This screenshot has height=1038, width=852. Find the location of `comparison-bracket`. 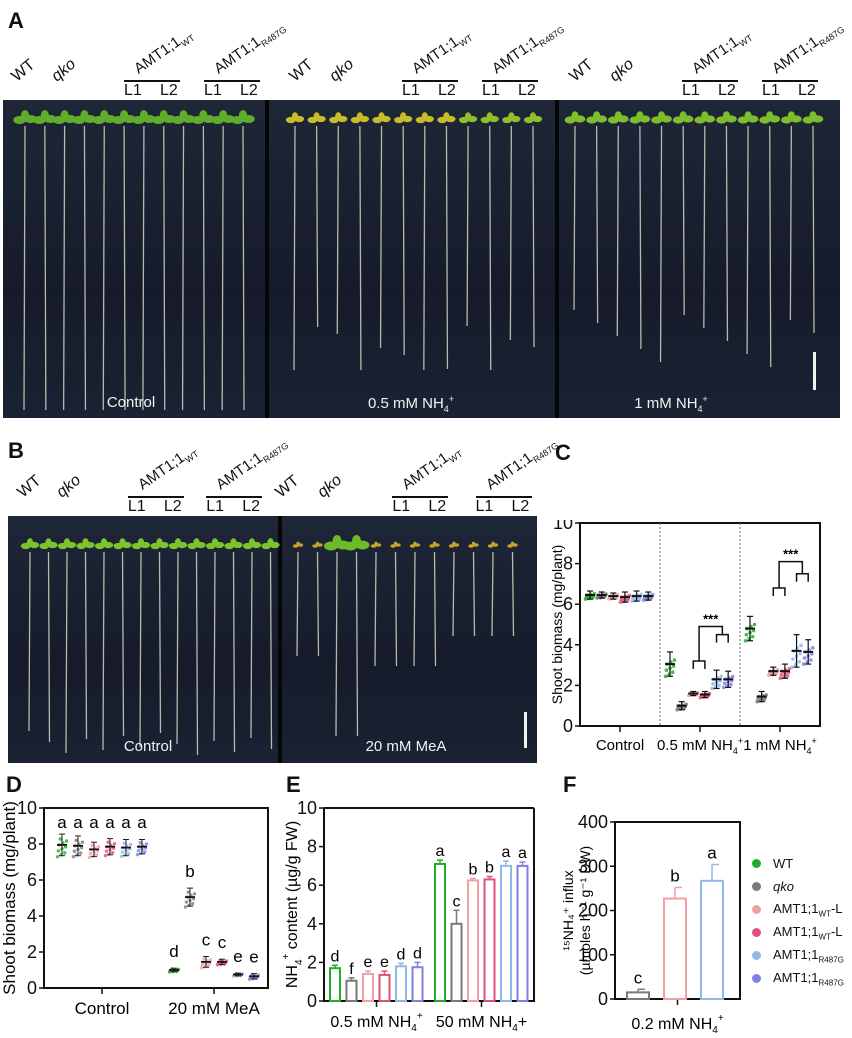

comparison-bracket is located at coordinates (791, 574).